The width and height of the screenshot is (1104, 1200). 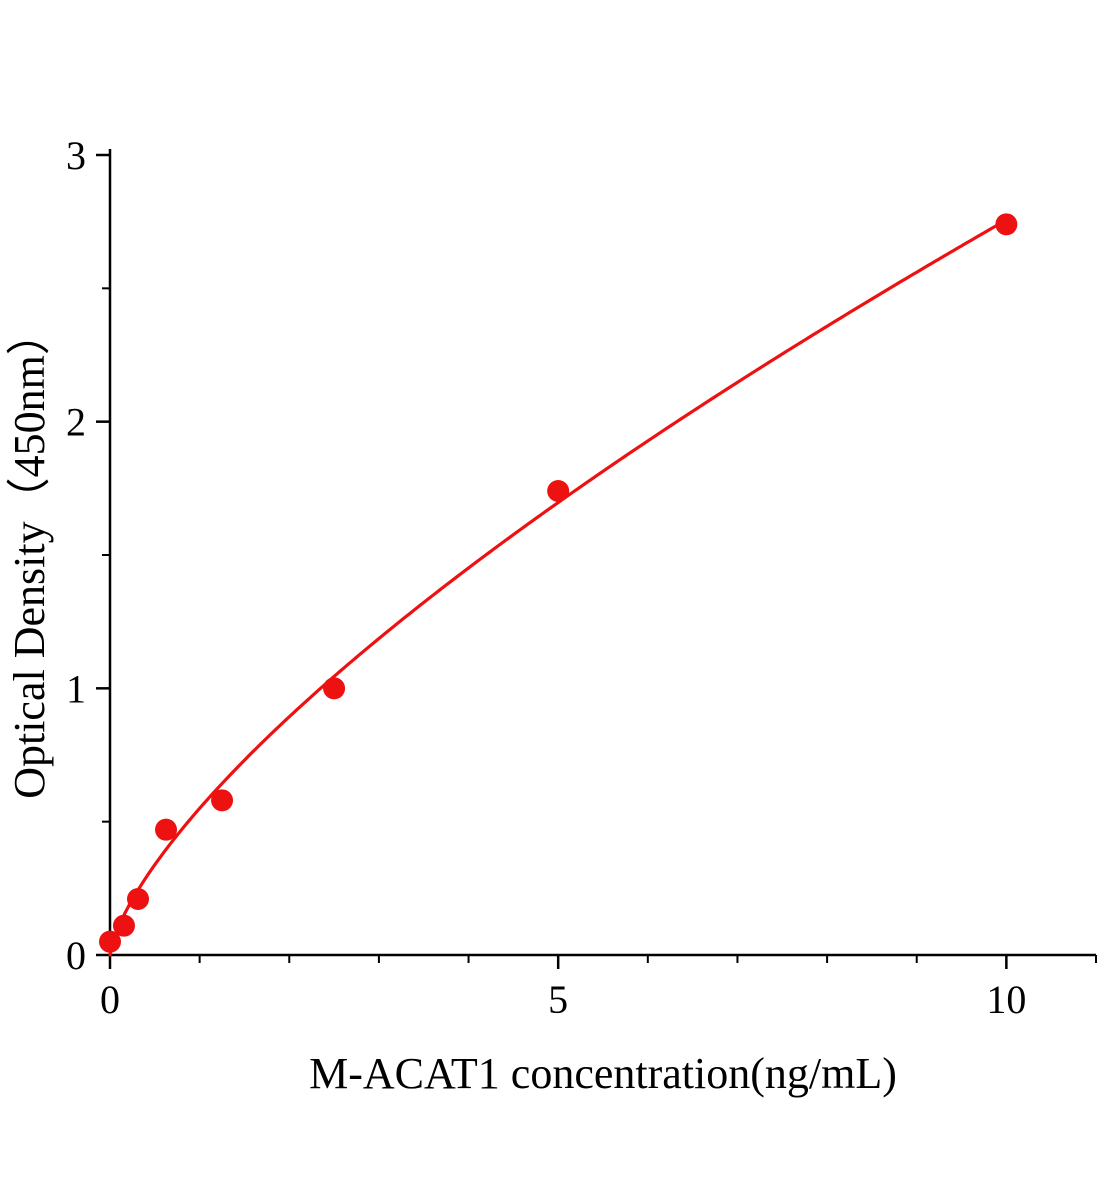 What do you see at coordinates (76, 955) in the screenshot?
I see `y-tick-label: 0` at bounding box center [76, 955].